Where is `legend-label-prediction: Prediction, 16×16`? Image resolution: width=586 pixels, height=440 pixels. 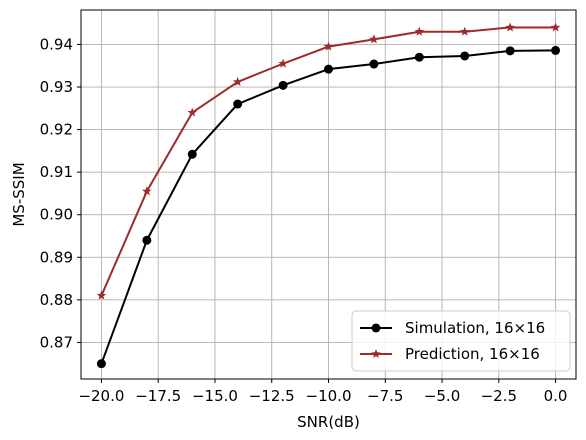 legend-label-prediction: Prediction, 16×16 is located at coordinates (472, 354).